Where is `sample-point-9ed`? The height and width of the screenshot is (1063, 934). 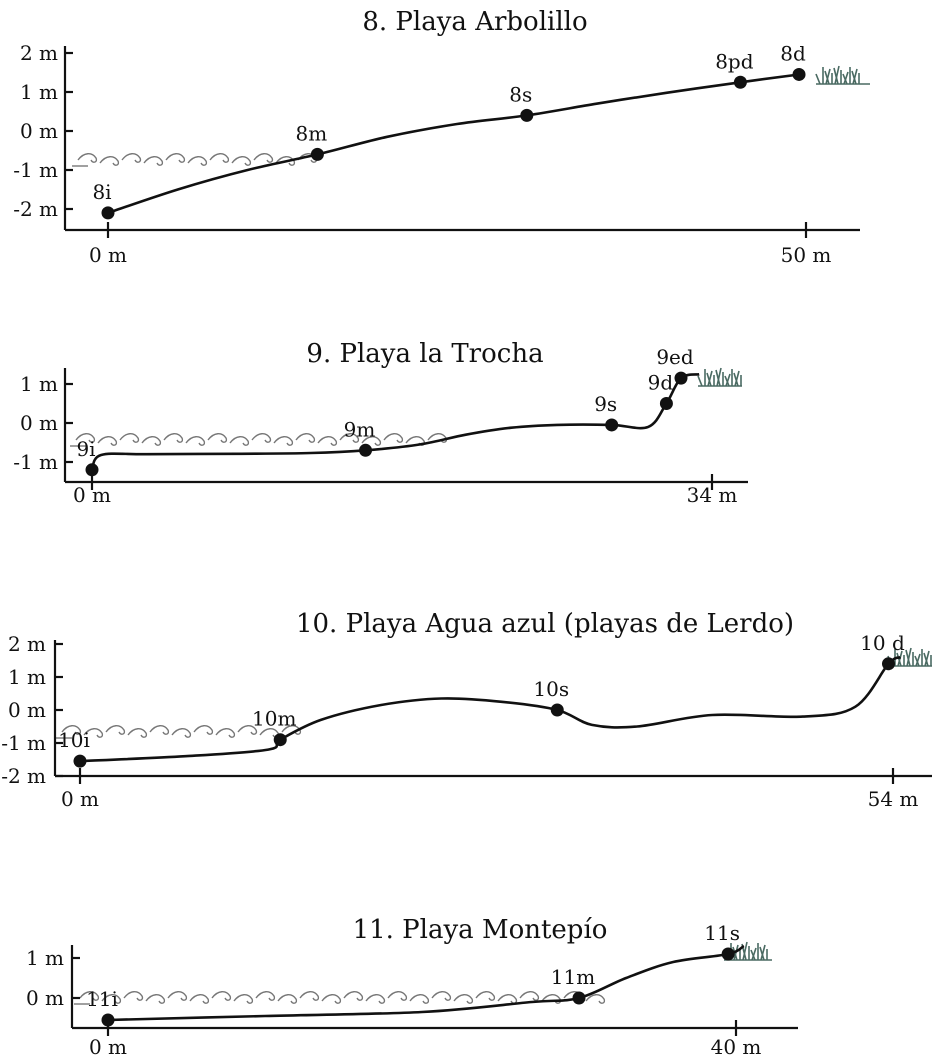
sample-point-9ed is located at coordinates (681, 378).